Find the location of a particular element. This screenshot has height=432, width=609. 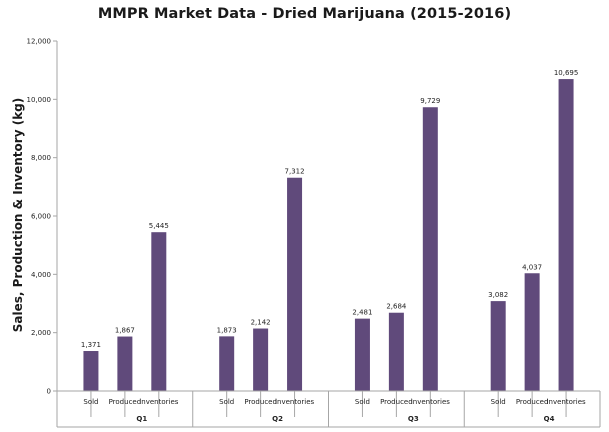

bar-q1-sold is located at coordinates (91, 371).